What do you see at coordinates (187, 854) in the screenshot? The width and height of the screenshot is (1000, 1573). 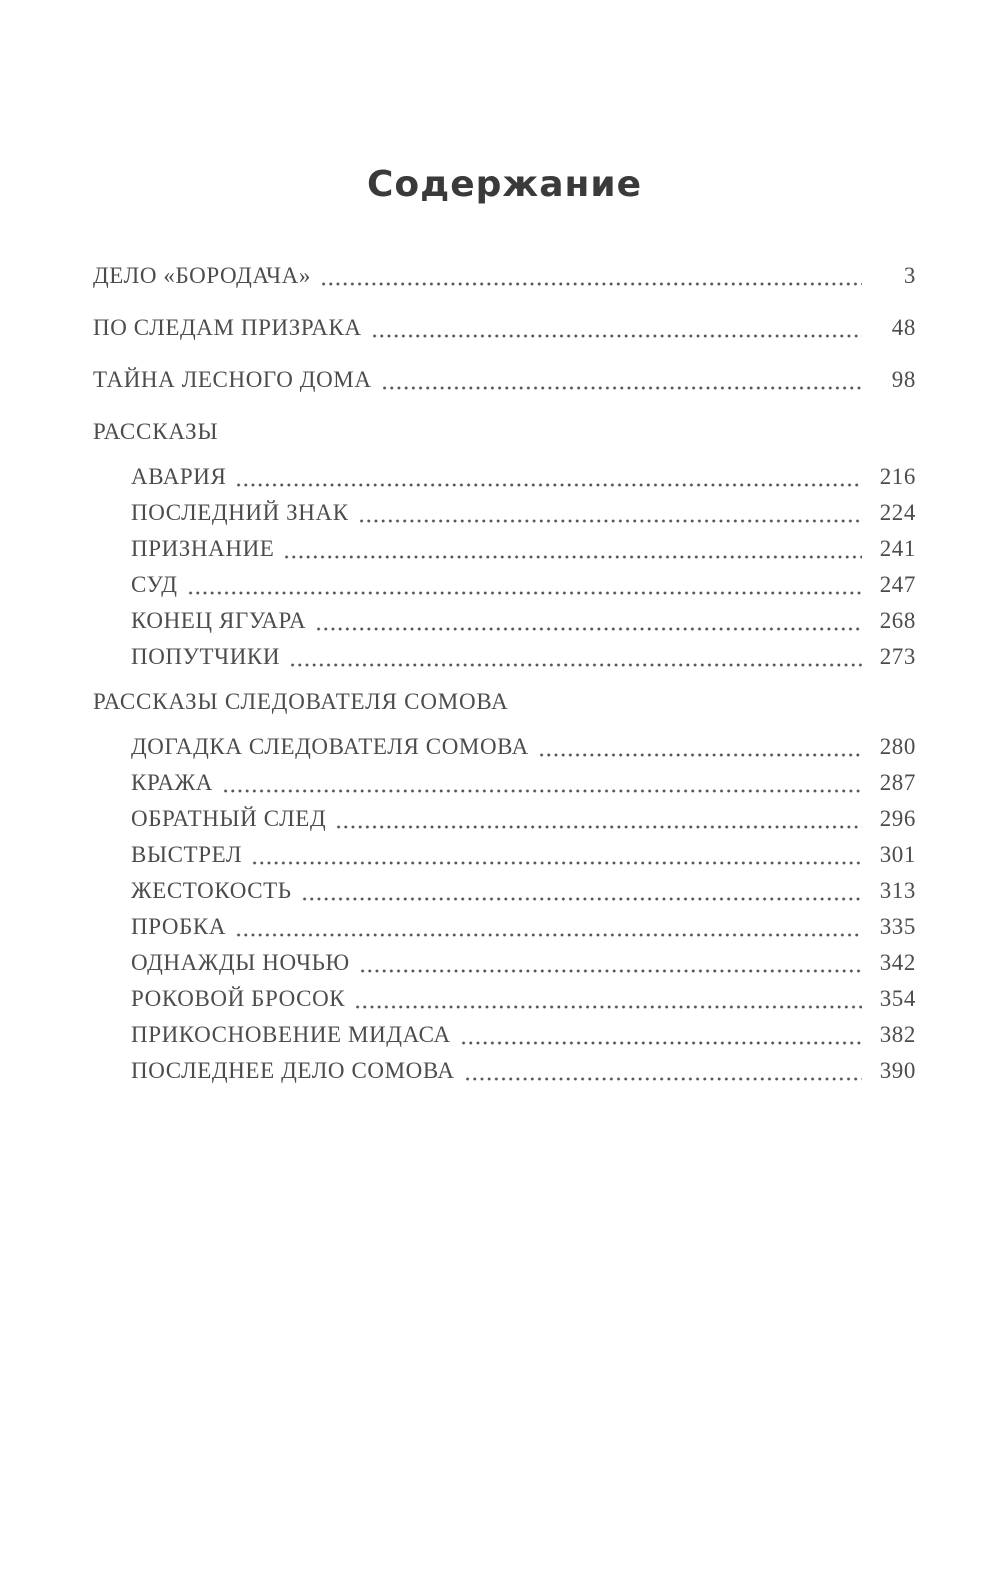 I see `toc-entry-label: ВЫСТРЕЛ` at bounding box center [187, 854].